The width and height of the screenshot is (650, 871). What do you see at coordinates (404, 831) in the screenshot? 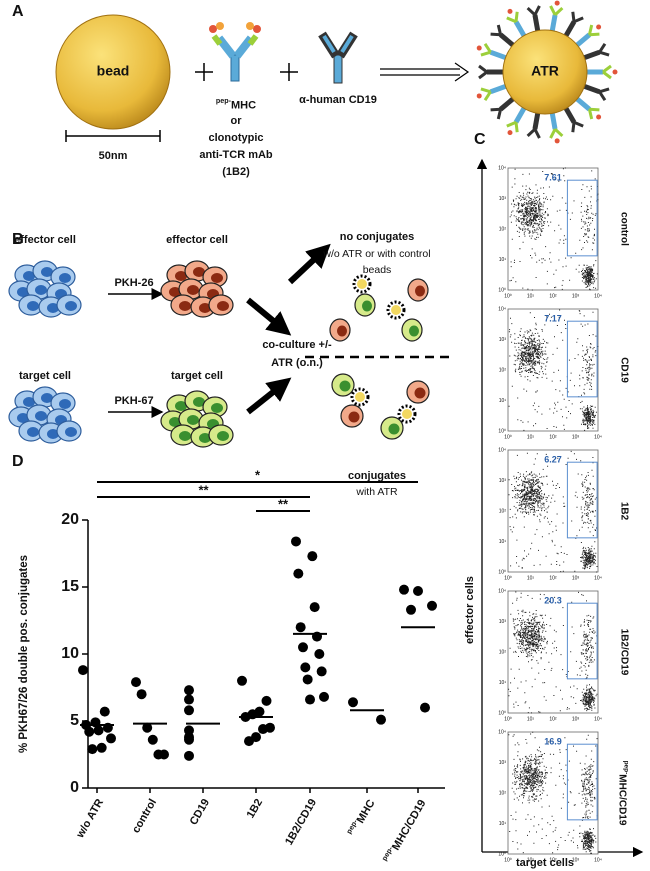
I see `x-tick-label: pep-MHC/CD19` at bounding box center [404, 831].